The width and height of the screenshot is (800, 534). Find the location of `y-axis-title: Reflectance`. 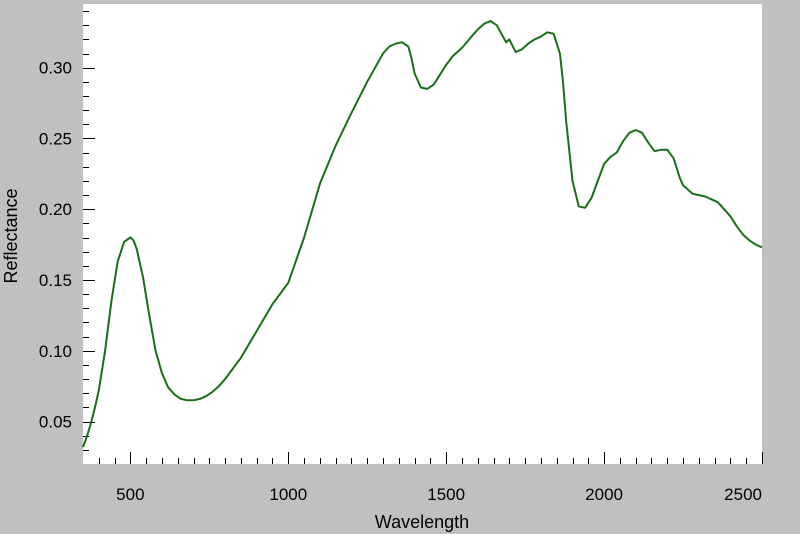

y-axis-title: Reflectance is located at coordinates (11, 235).